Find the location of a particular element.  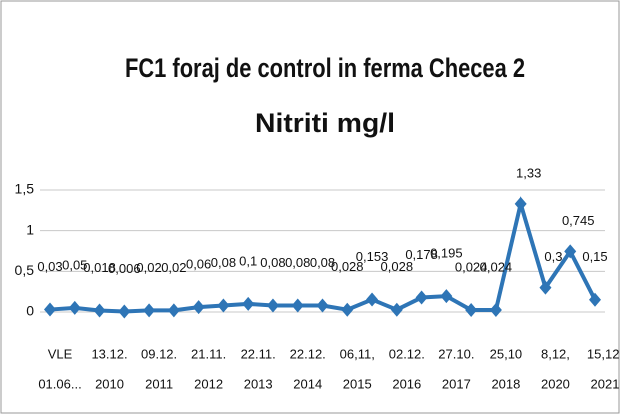

x-tick-label: 2012 is located at coordinates (208, 383).